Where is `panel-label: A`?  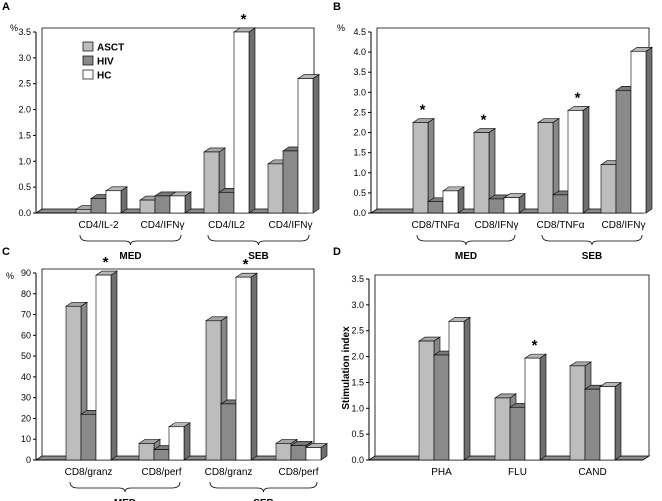
panel-label: A is located at coordinates (6, 7).